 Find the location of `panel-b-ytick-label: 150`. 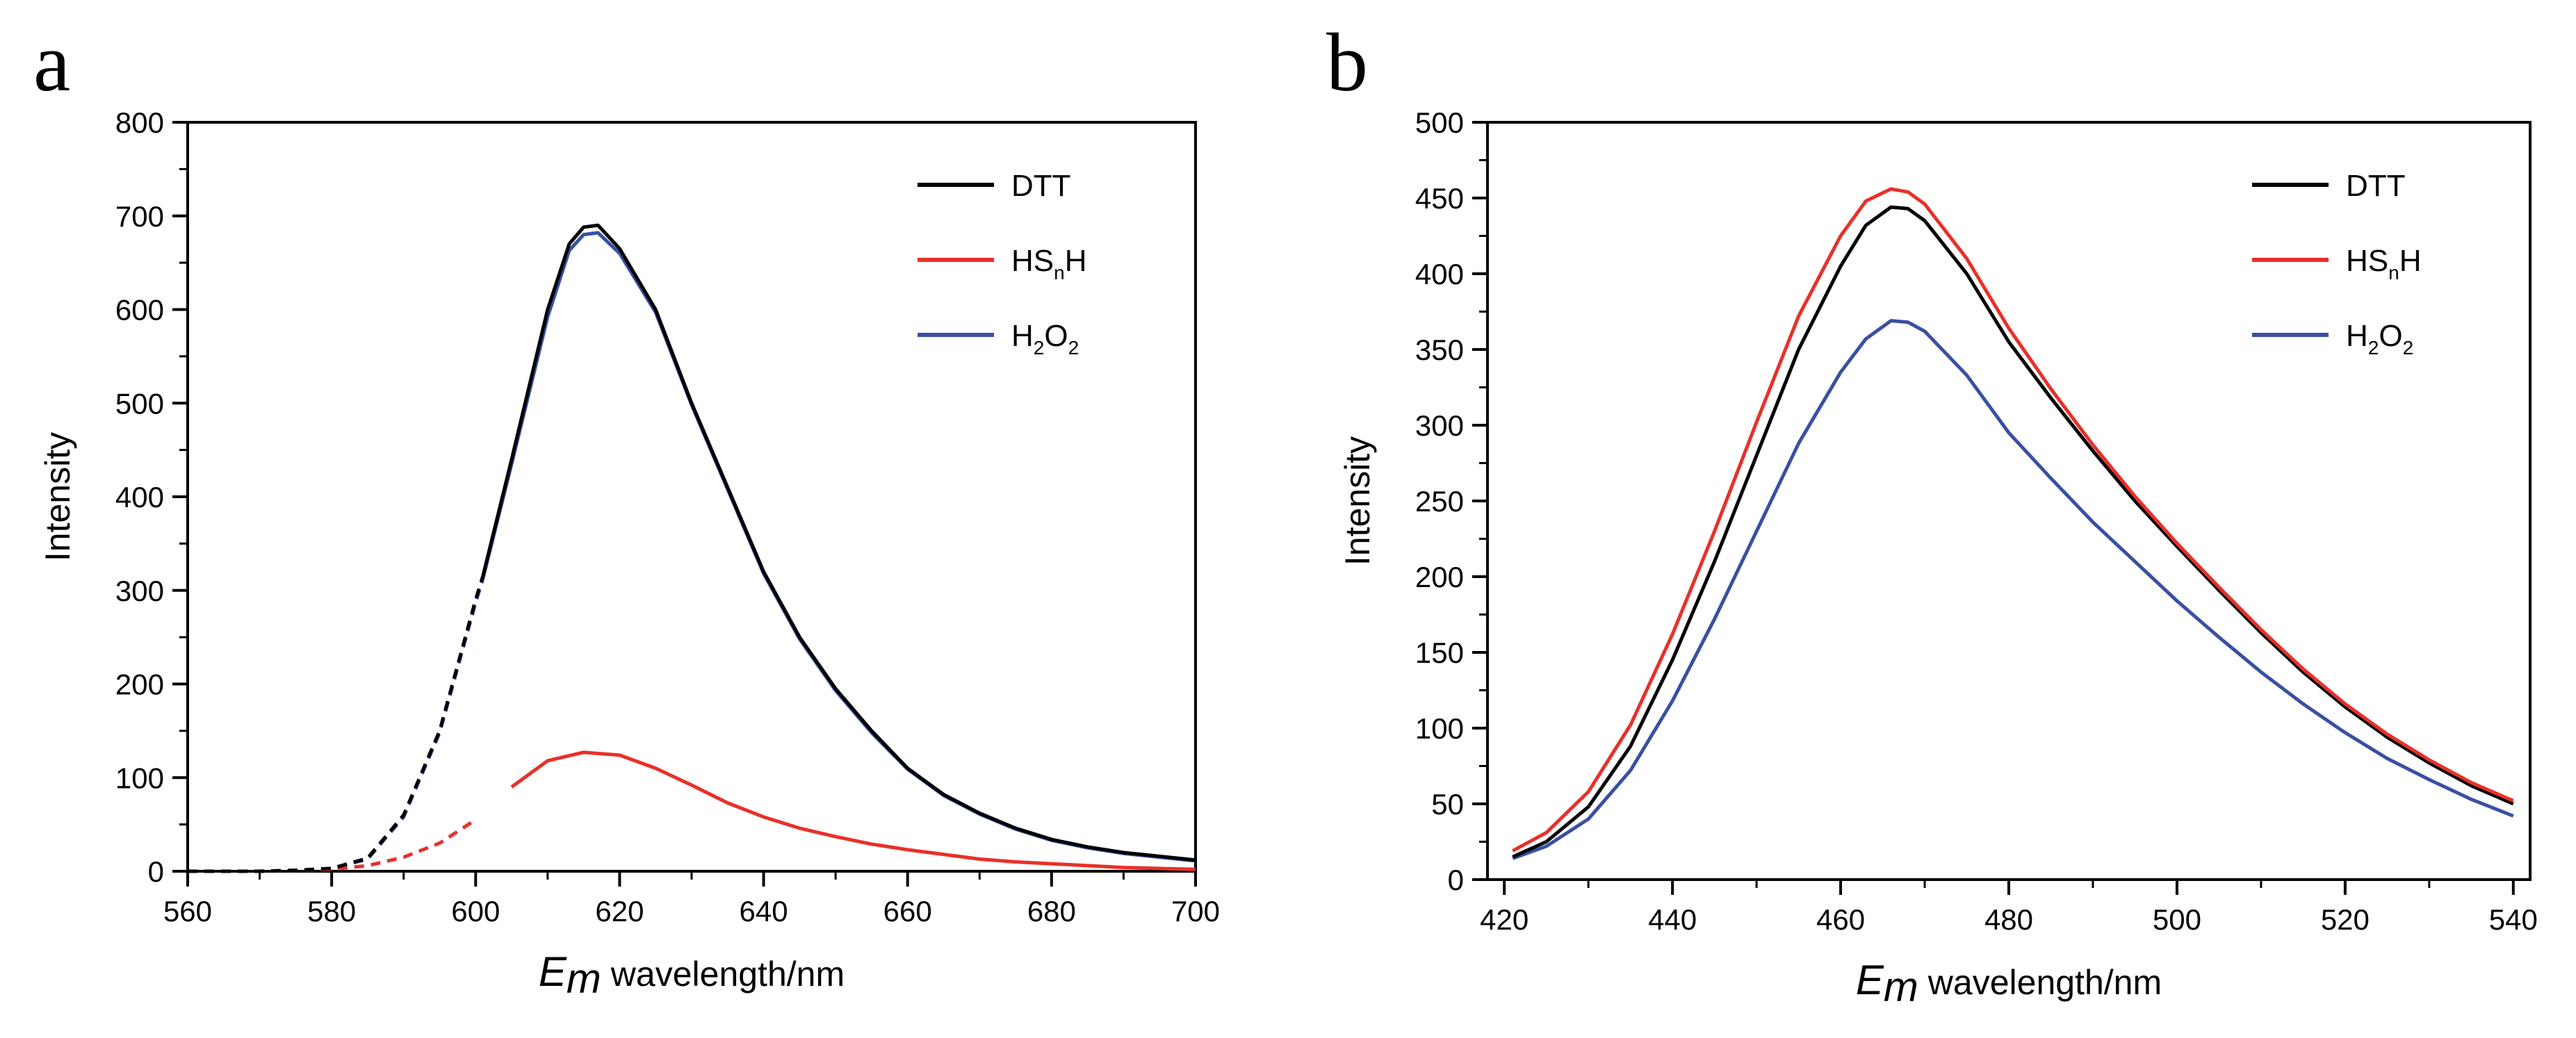

panel-b-ytick-label: 150 is located at coordinates (1439, 652).